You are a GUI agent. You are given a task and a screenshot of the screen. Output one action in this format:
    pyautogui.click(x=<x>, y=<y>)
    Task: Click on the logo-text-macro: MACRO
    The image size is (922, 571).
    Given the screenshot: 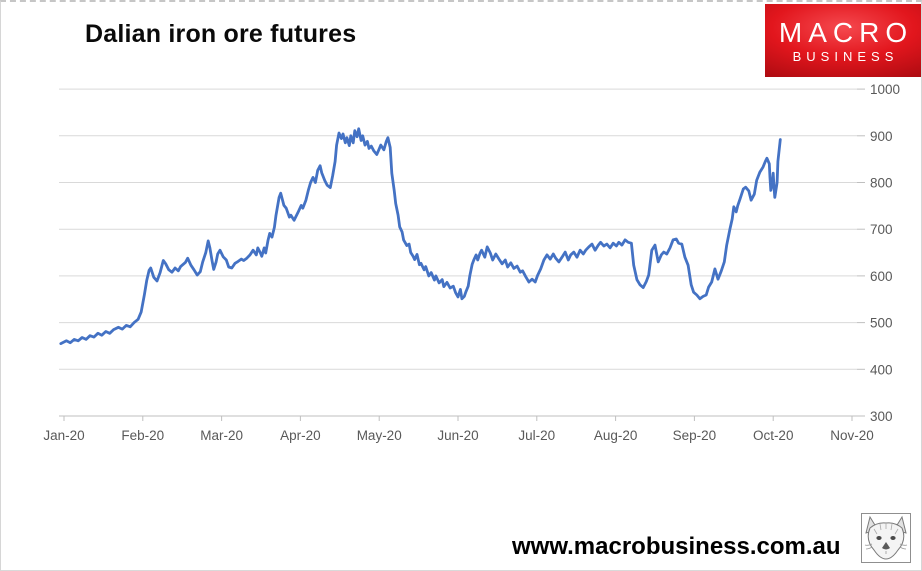 What is the action you would take?
    pyautogui.click(x=846, y=32)
    